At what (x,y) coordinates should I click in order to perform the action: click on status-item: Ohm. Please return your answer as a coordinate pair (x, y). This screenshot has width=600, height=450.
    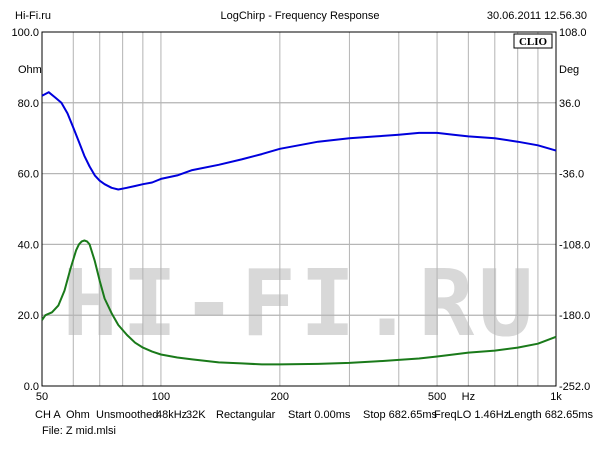
    Looking at the image, I should click on (78, 415).